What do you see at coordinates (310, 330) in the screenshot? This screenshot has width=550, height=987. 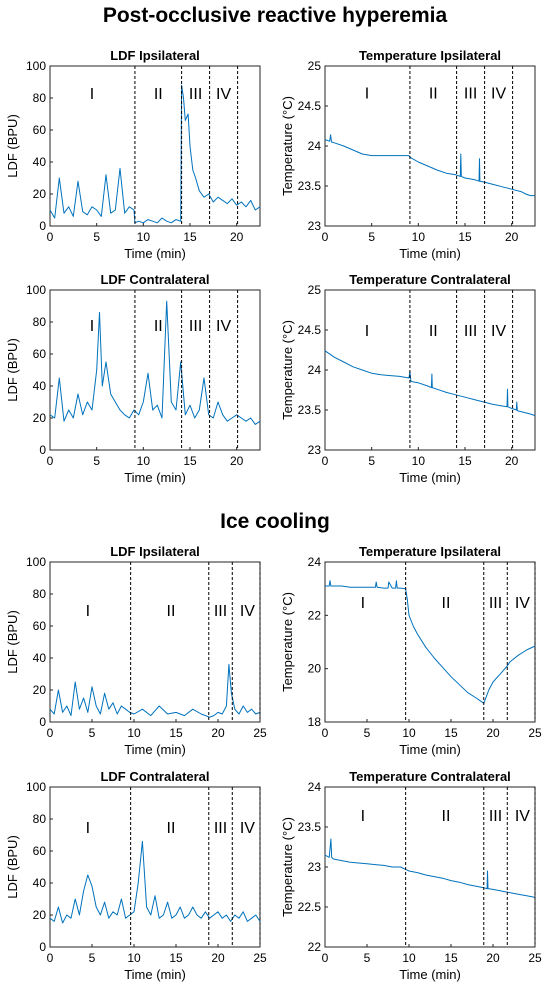 I see `y-tick-label: 24.5` at bounding box center [310, 330].